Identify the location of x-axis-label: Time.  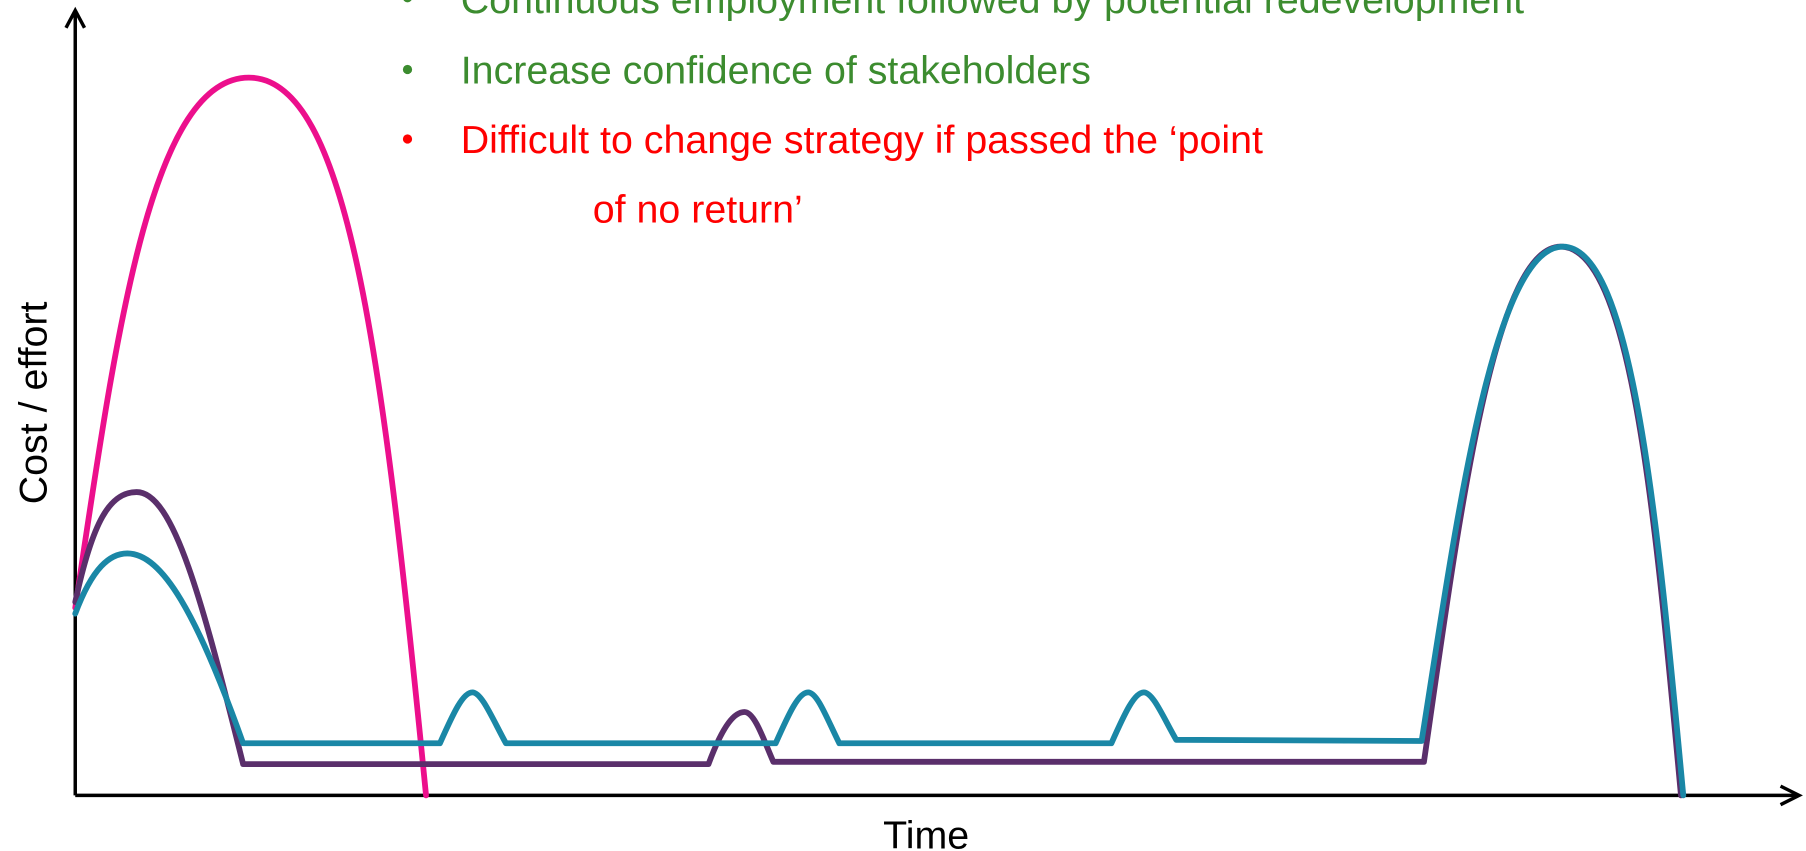
(926, 832).